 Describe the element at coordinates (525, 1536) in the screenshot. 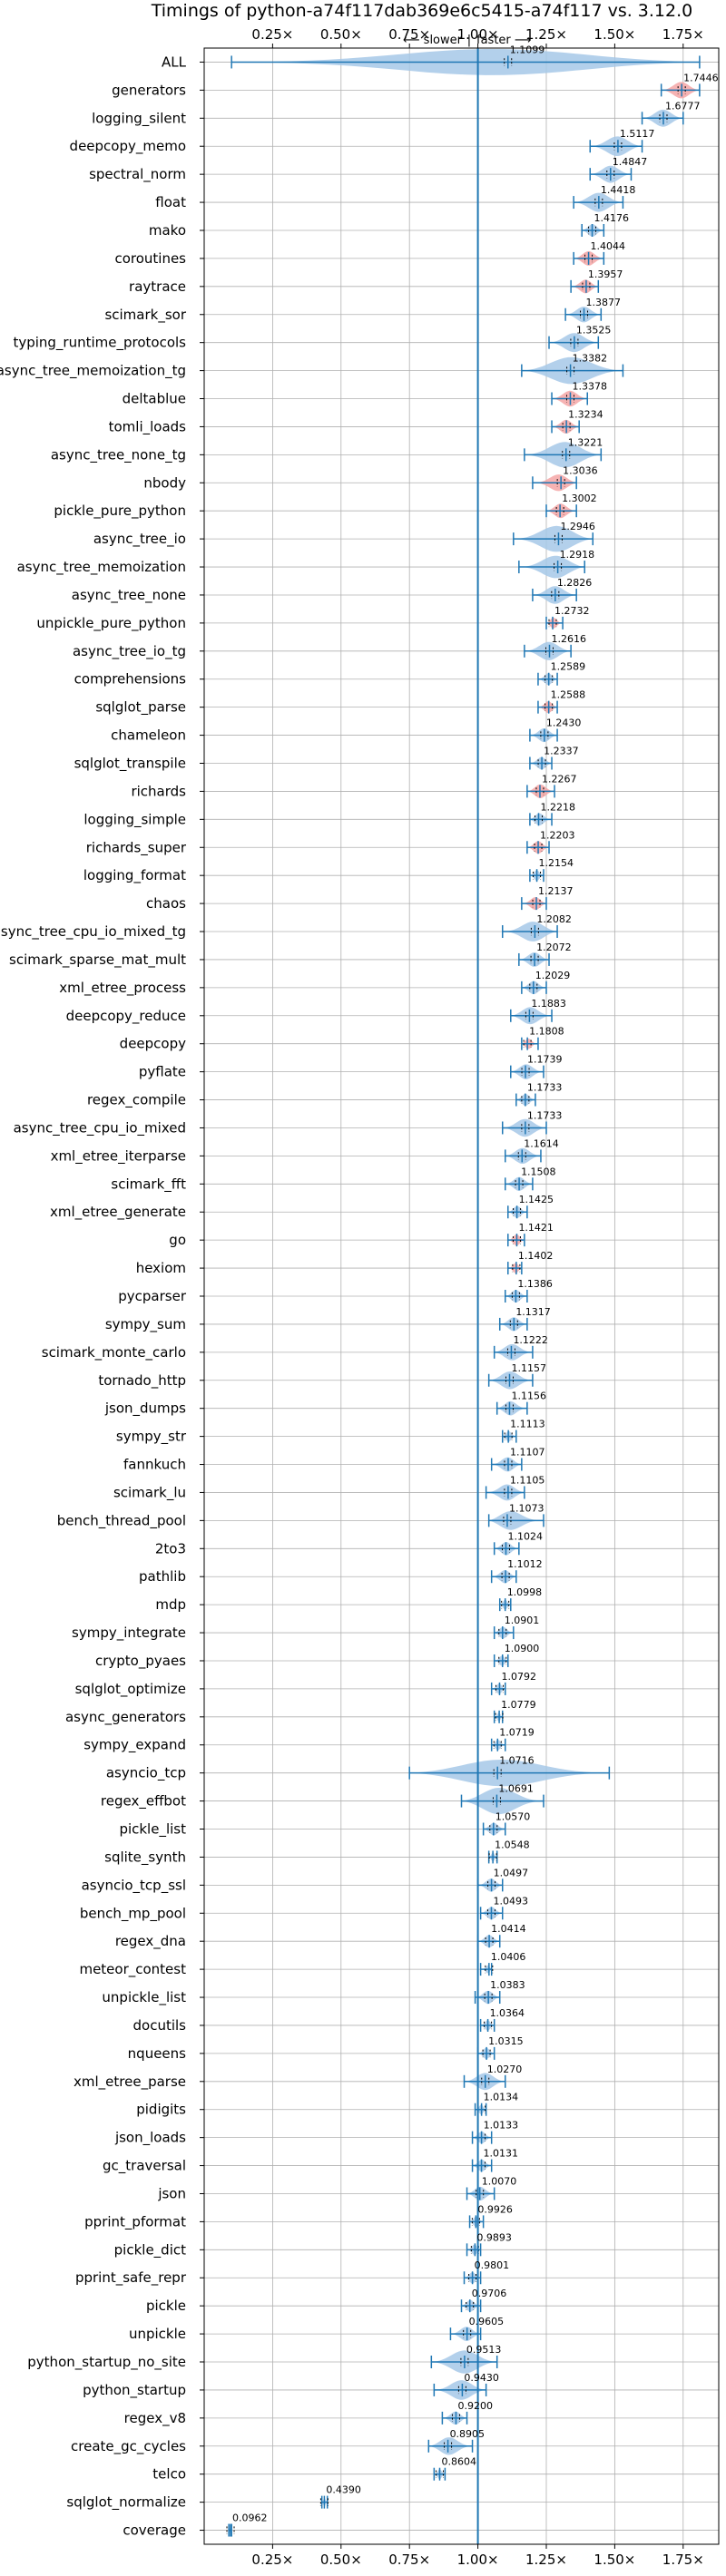

I see `value-label-2to3: 1.1024` at that location.